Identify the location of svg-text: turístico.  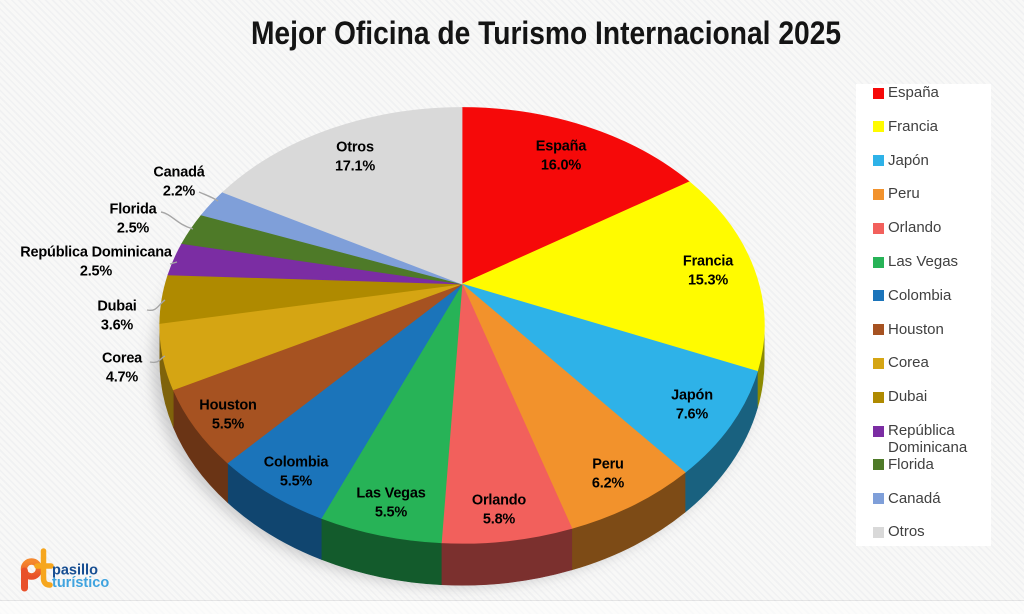
(80, 583).